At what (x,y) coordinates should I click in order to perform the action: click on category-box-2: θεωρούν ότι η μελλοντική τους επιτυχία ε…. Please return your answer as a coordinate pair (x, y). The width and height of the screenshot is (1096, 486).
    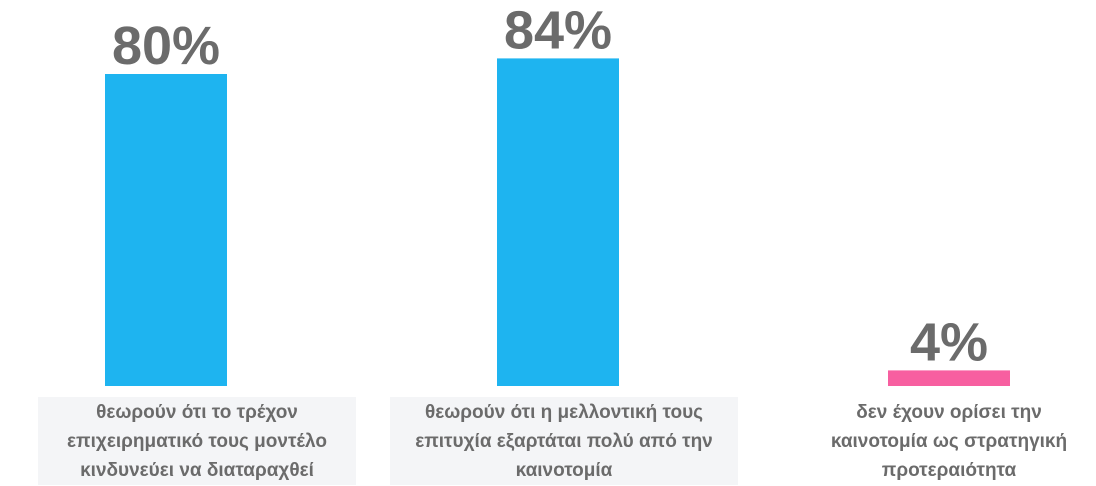
    Looking at the image, I should click on (564, 441).